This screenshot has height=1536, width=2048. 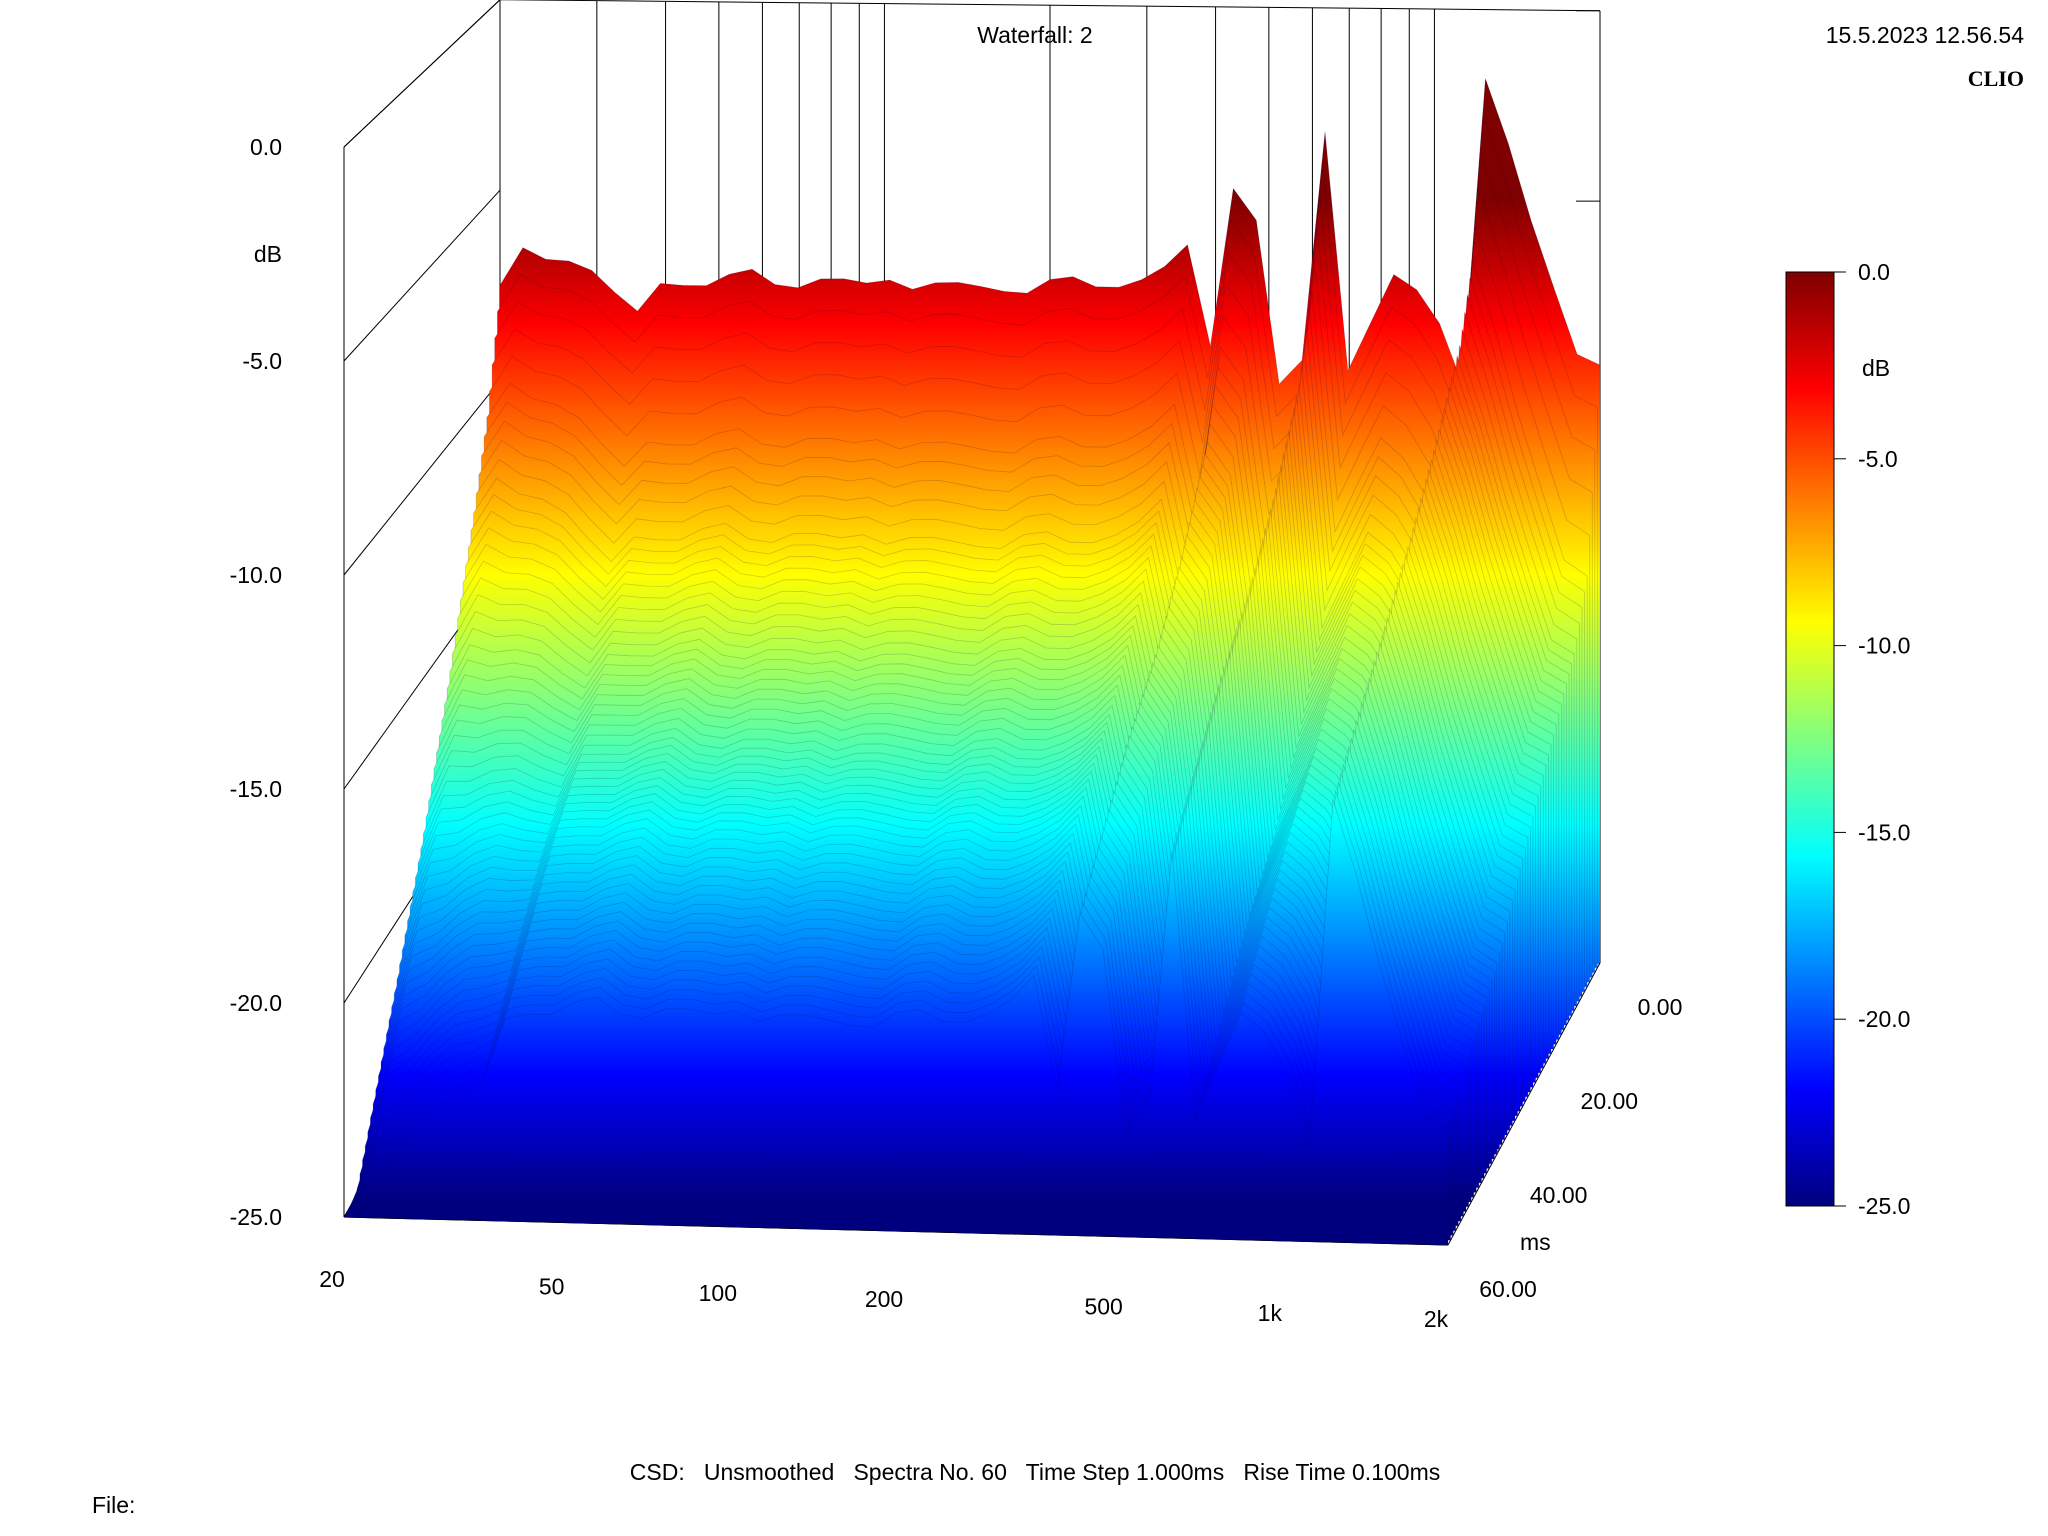 What do you see at coordinates (113, 1505) in the screenshot?
I see `file-label: File:` at bounding box center [113, 1505].